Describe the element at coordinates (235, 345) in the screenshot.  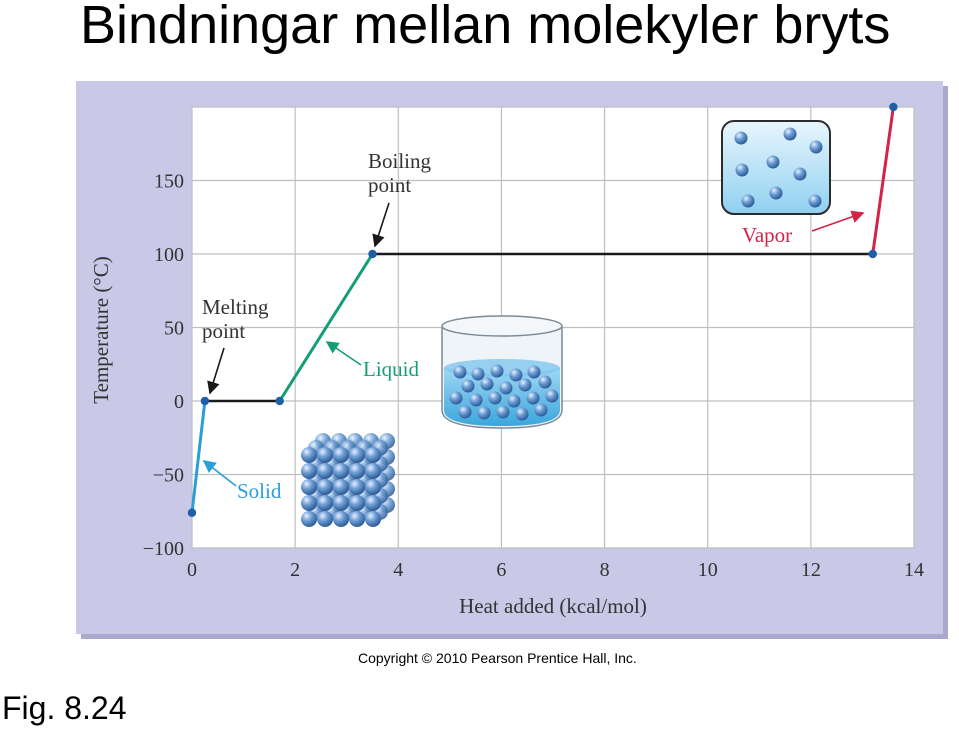
I see `melting-point-annotation: Melting point` at that location.